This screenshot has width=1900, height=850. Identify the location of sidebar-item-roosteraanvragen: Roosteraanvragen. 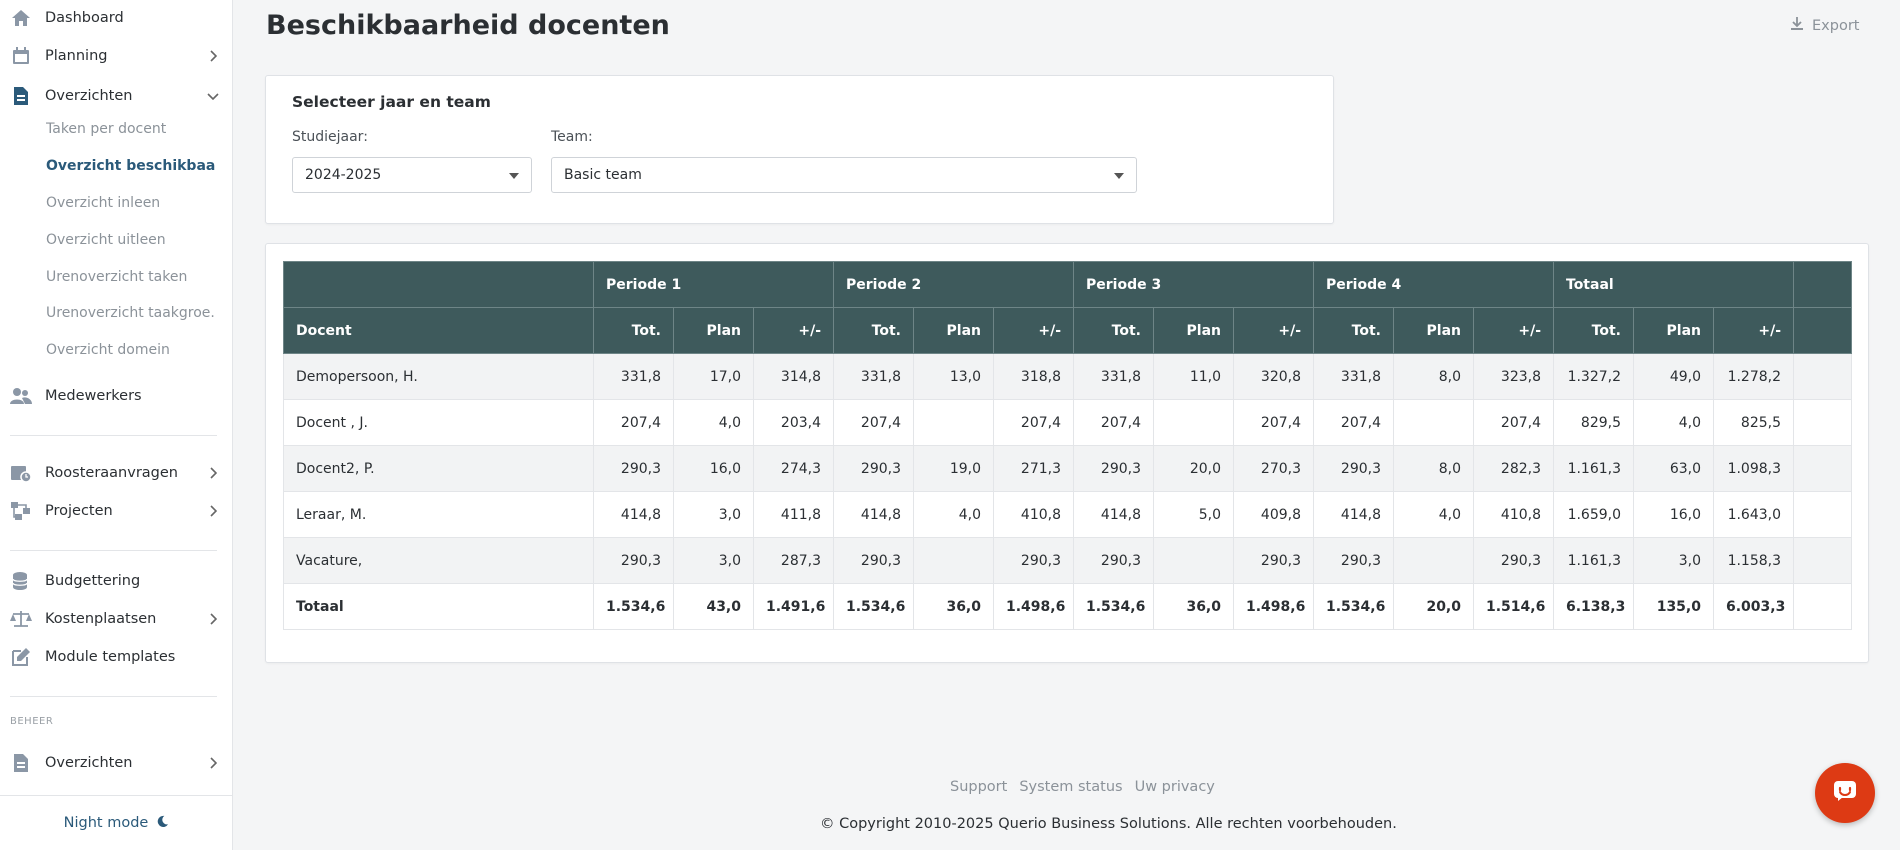
(116, 473).